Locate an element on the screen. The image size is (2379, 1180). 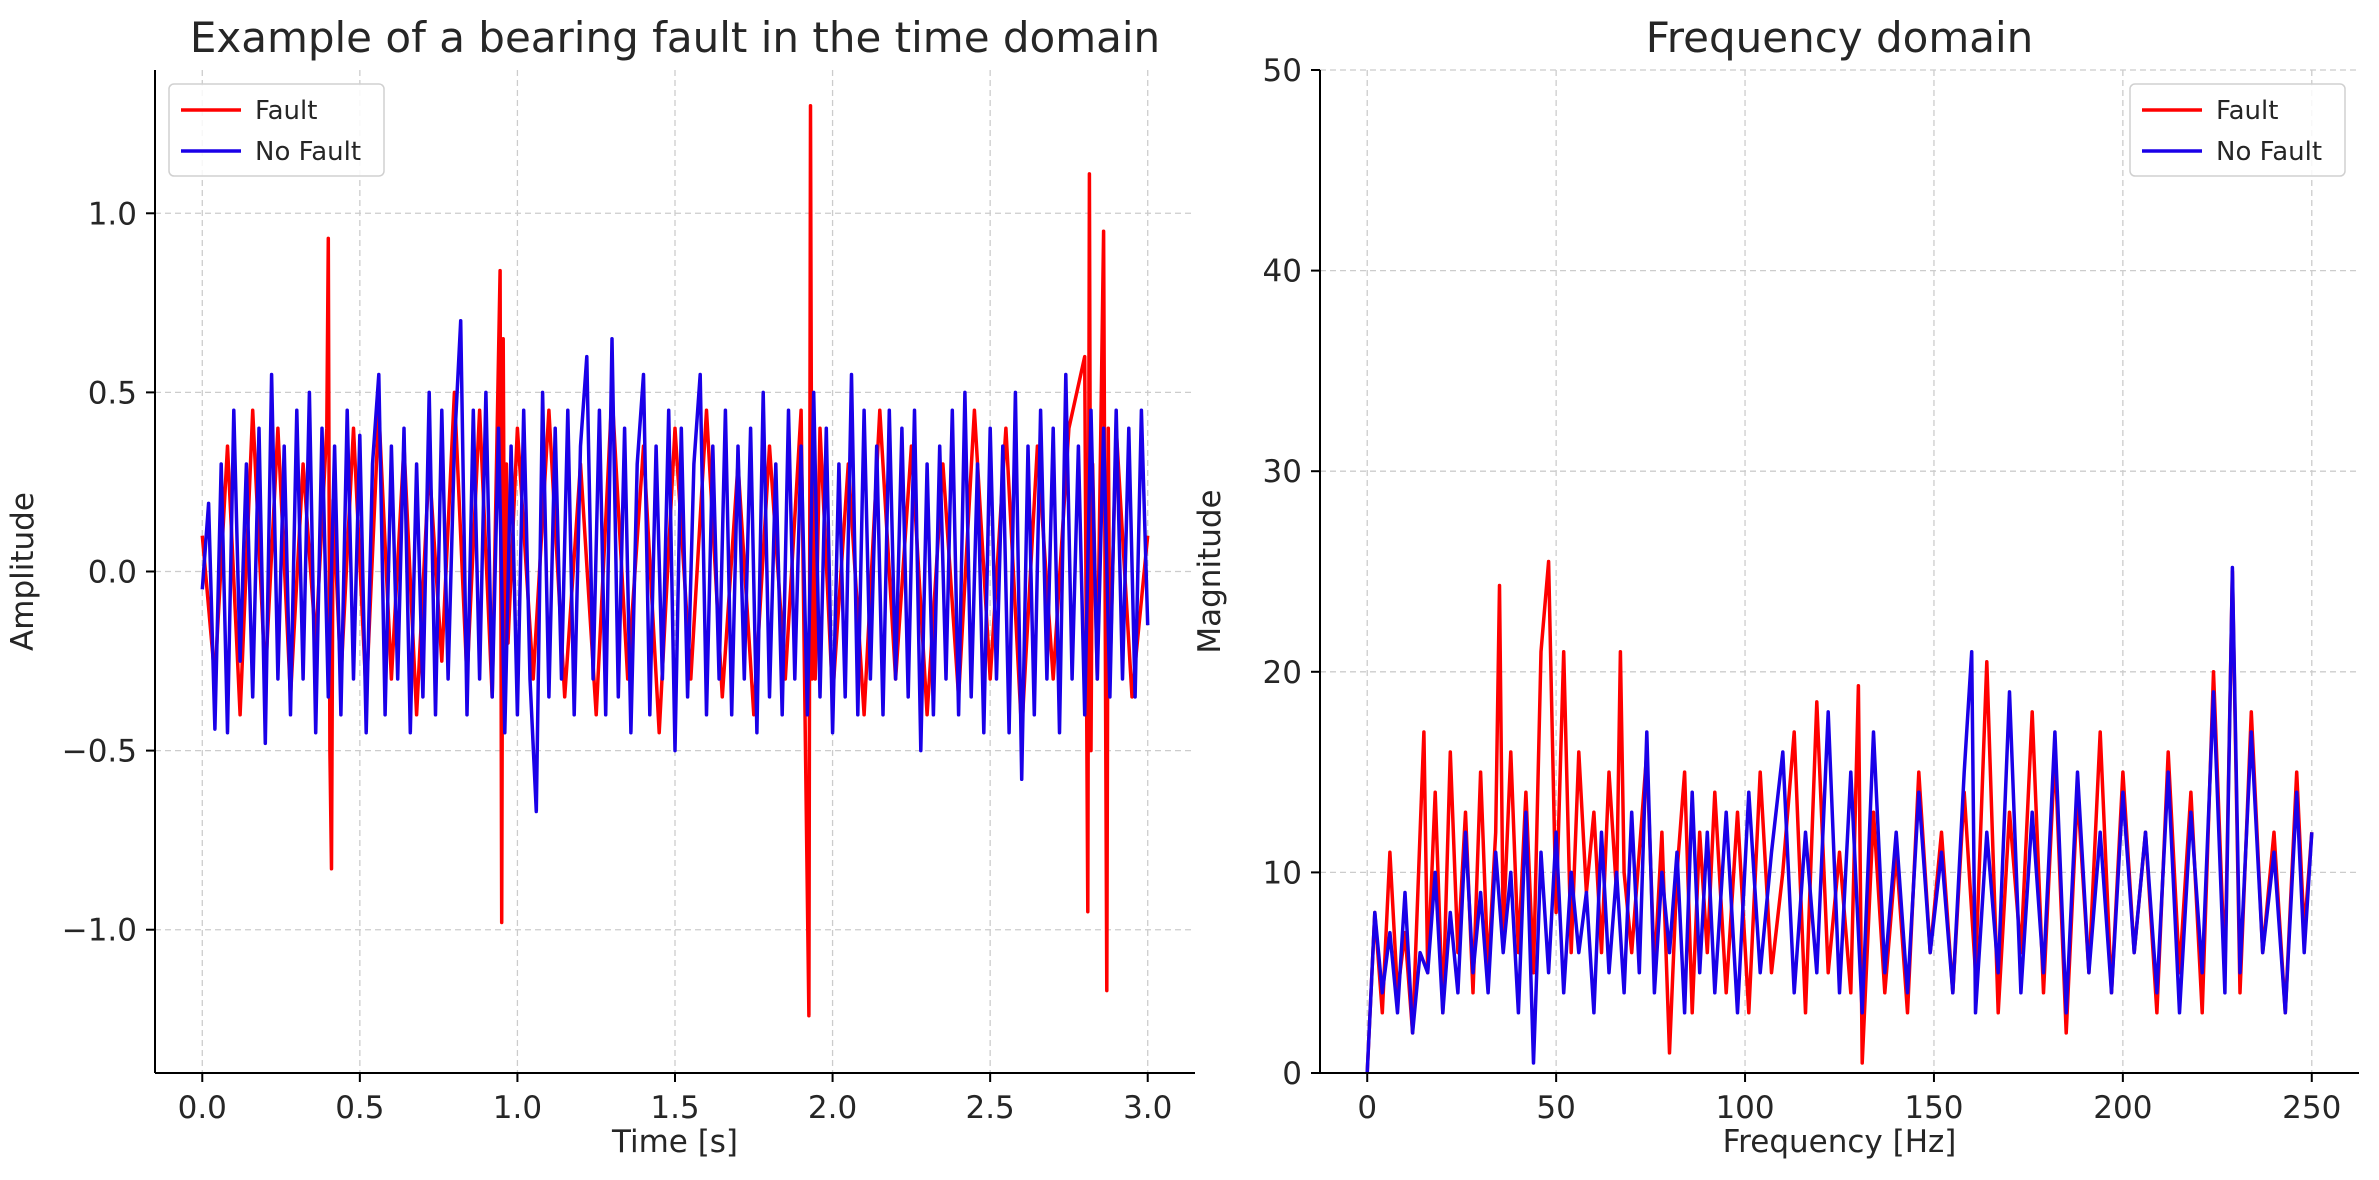
x-tick-label: 250 is located at coordinates (2311, 1108).